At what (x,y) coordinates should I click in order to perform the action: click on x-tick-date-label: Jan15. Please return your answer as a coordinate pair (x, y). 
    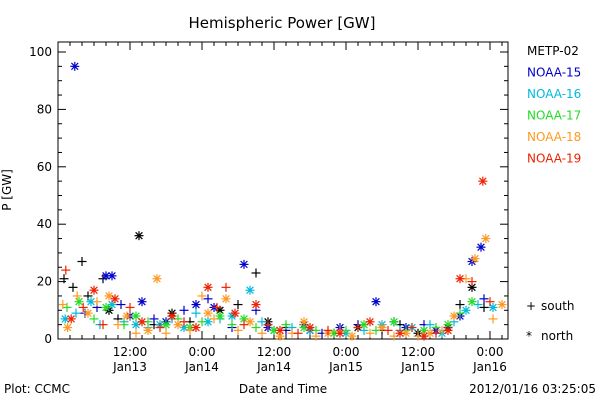
    Looking at the image, I should click on (417, 367).